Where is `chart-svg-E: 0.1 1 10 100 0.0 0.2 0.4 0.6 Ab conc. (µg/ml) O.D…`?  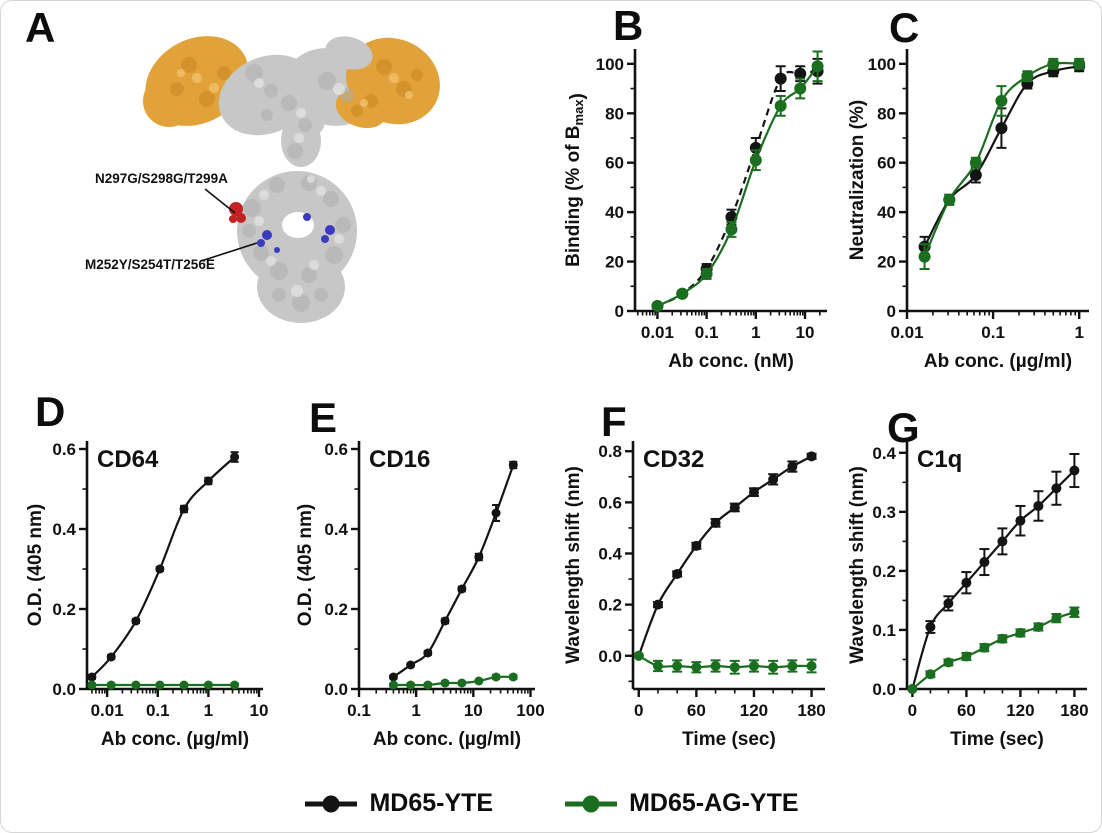
chart-svg-E: 0.1 1 10 100 0.0 0.2 0.4 0.6 Ab conc. (µg/ml) O.D… is located at coordinates (420, 595).